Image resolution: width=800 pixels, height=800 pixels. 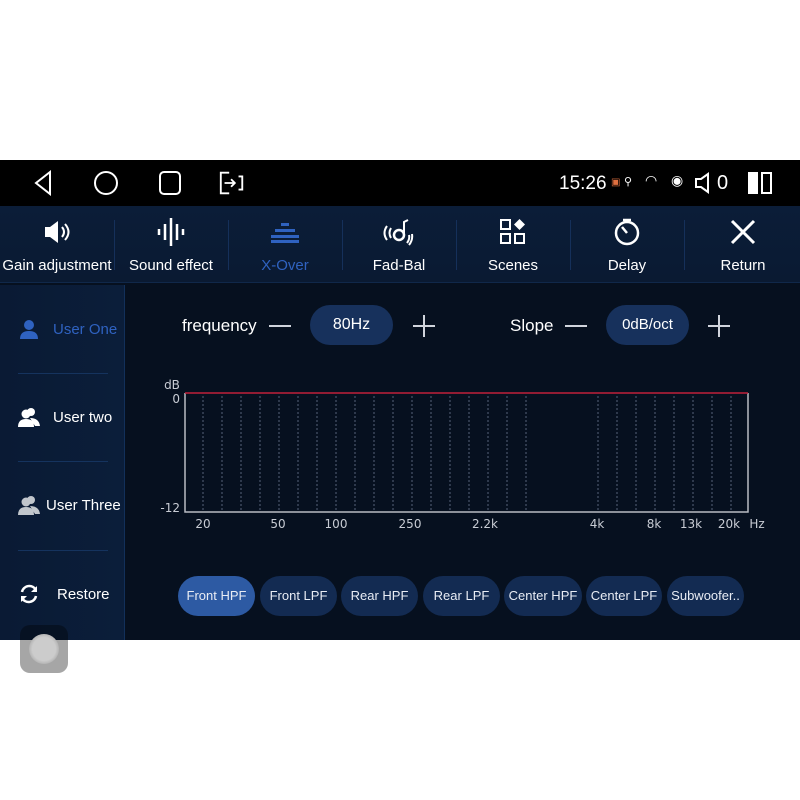 What do you see at coordinates (62, 505) in the screenshot?
I see `sidebar-item-user-three: User Three` at bounding box center [62, 505].